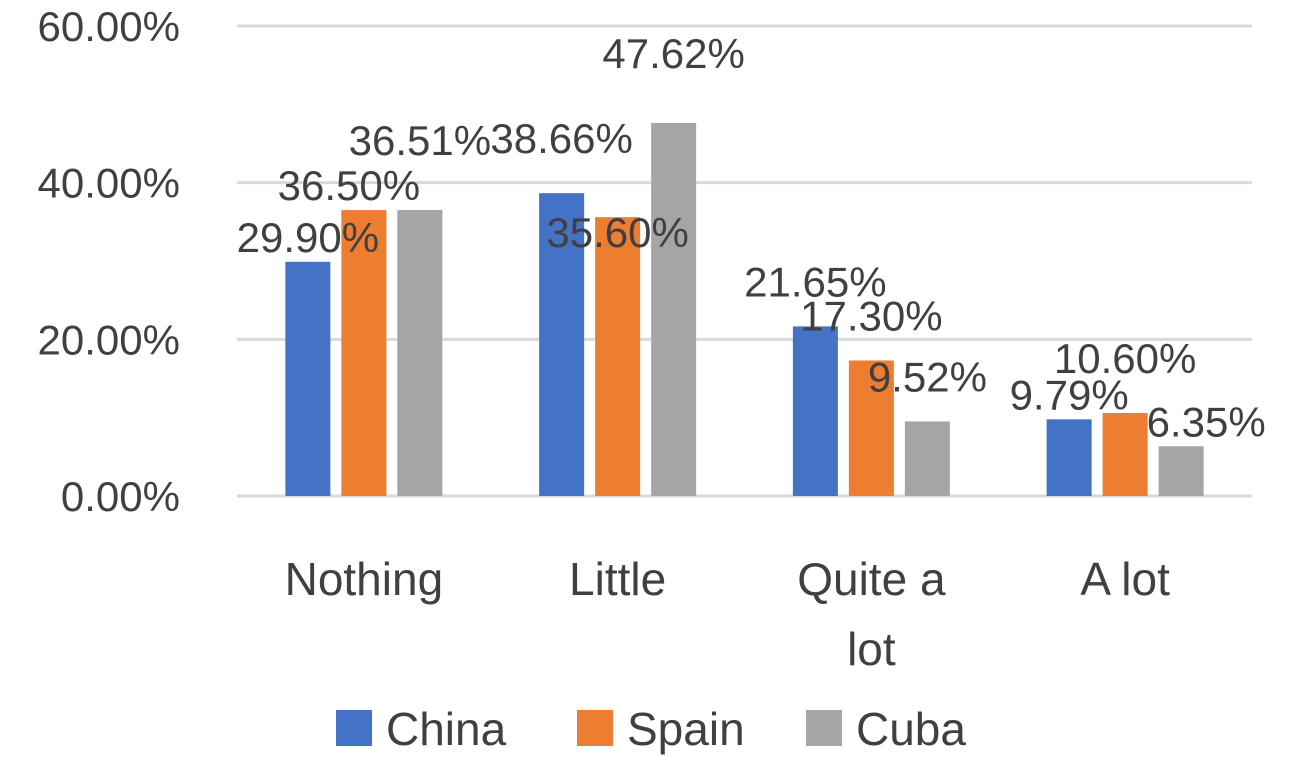 Image resolution: width=1306 pixels, height=757 pixels. Describe the element at coordinates (617, 579) in the screenshot. I see `category-label: Little` at that location.